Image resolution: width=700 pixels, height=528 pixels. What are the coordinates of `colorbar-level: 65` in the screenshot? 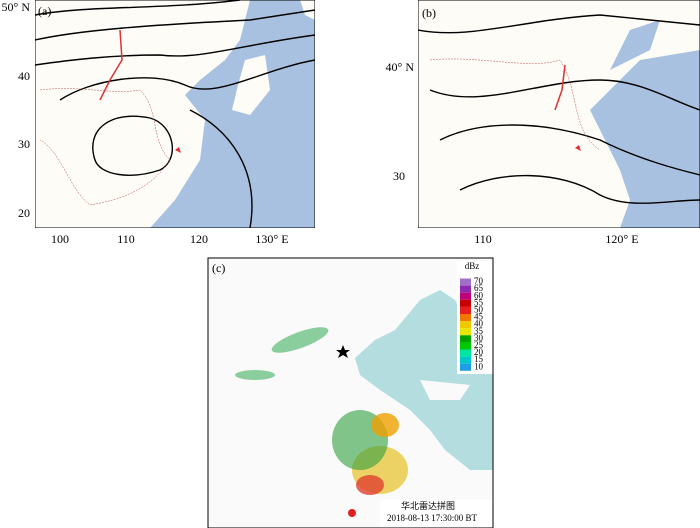 It's located at (479, 288).